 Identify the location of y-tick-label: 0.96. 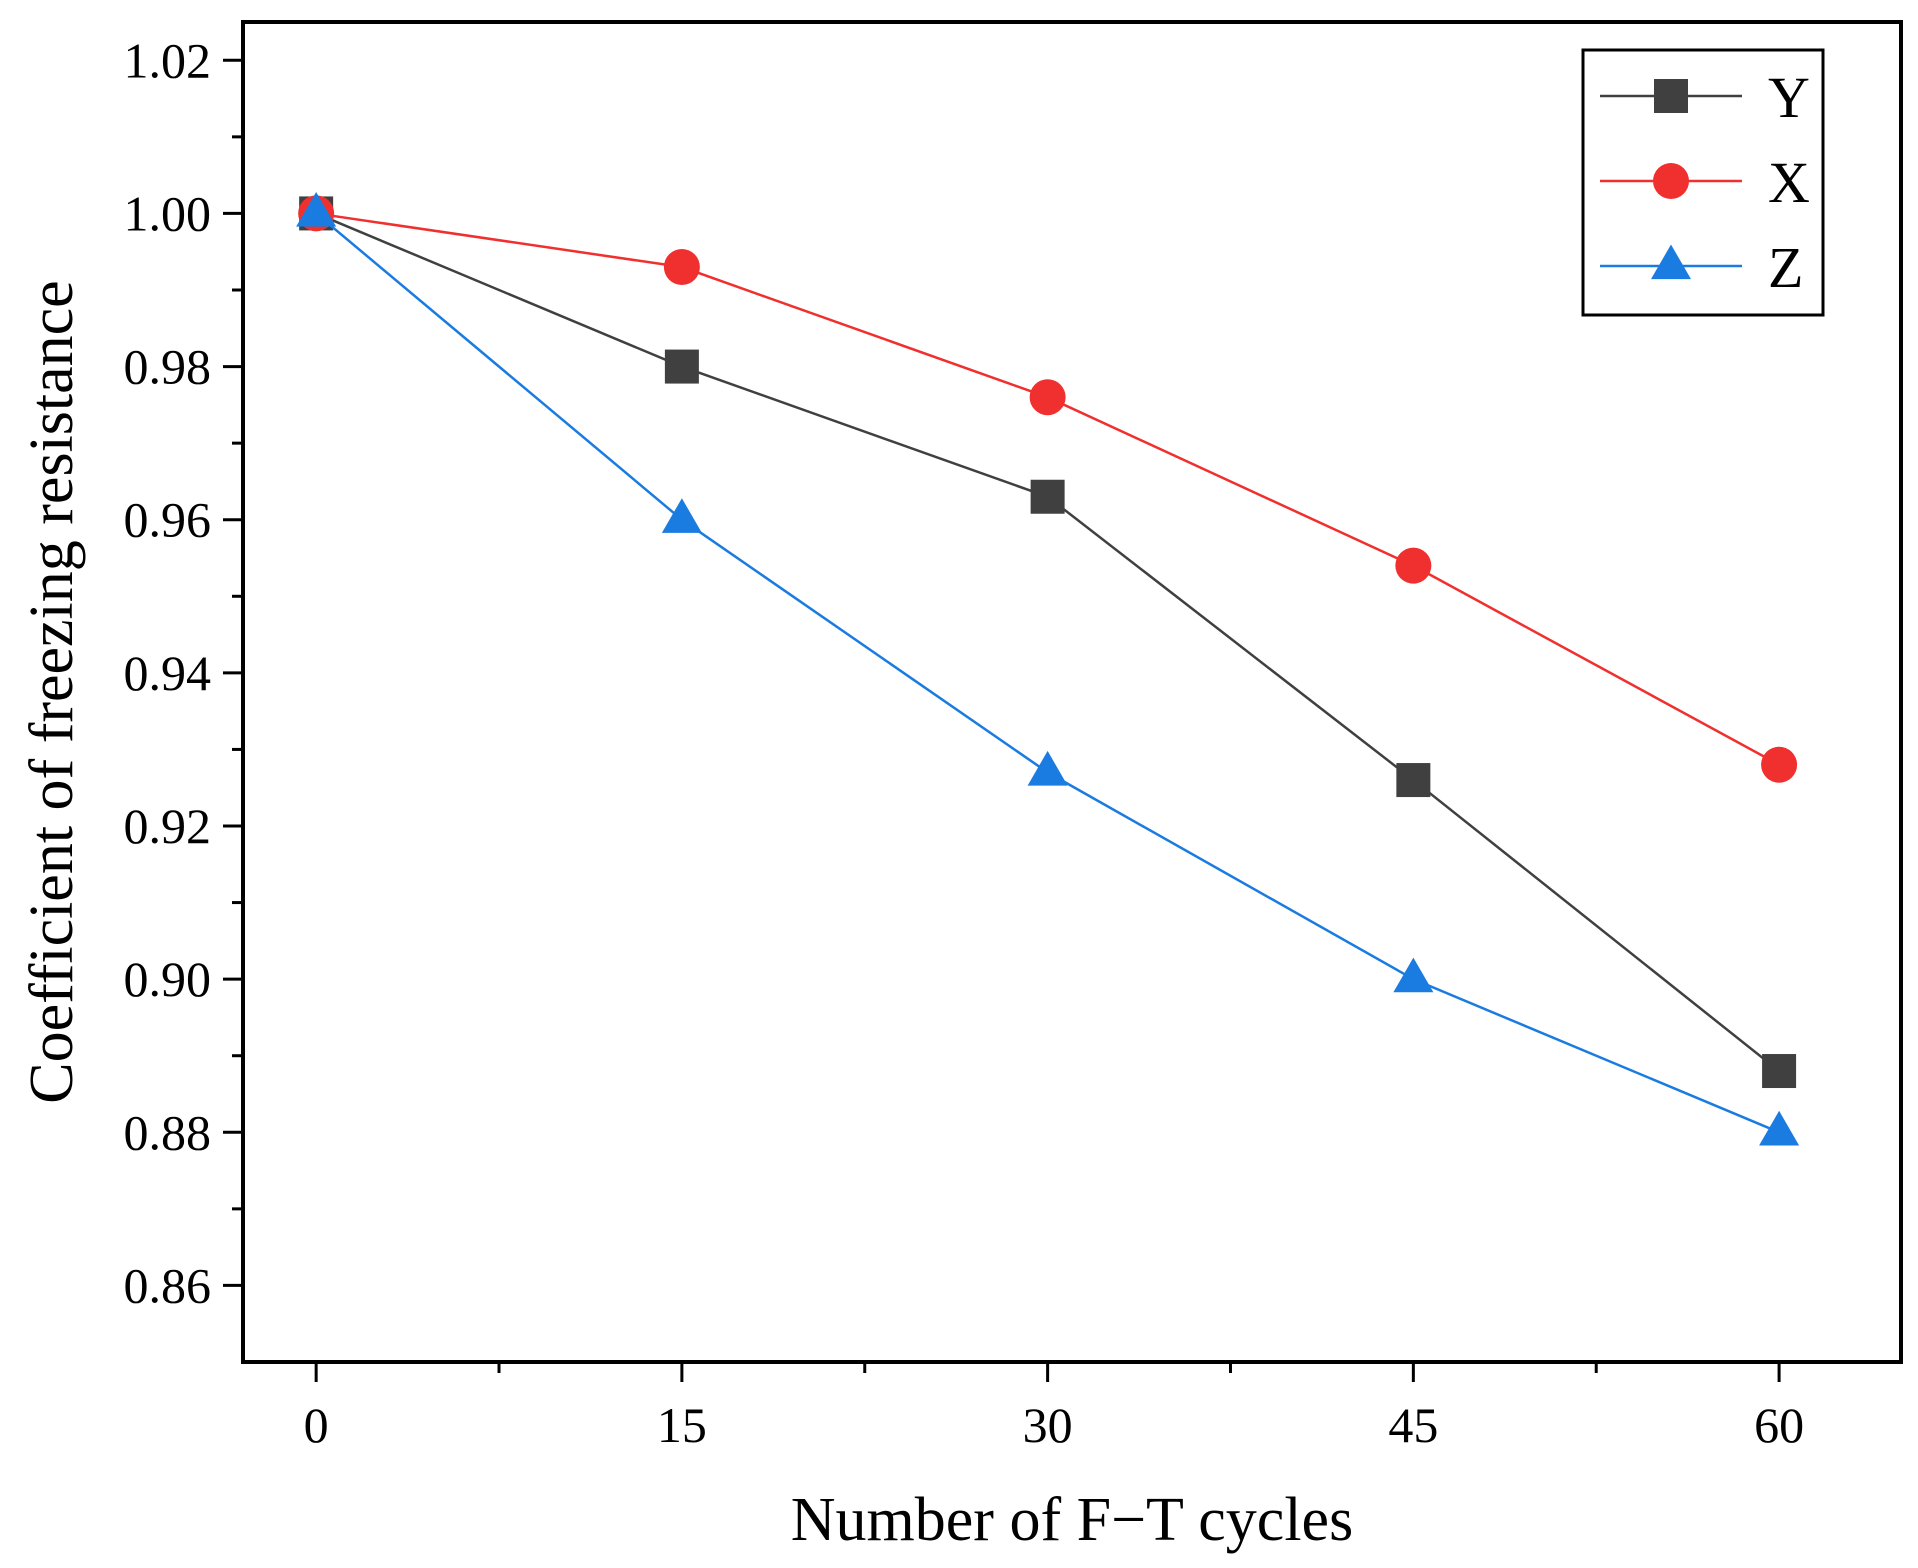
(168, 520).